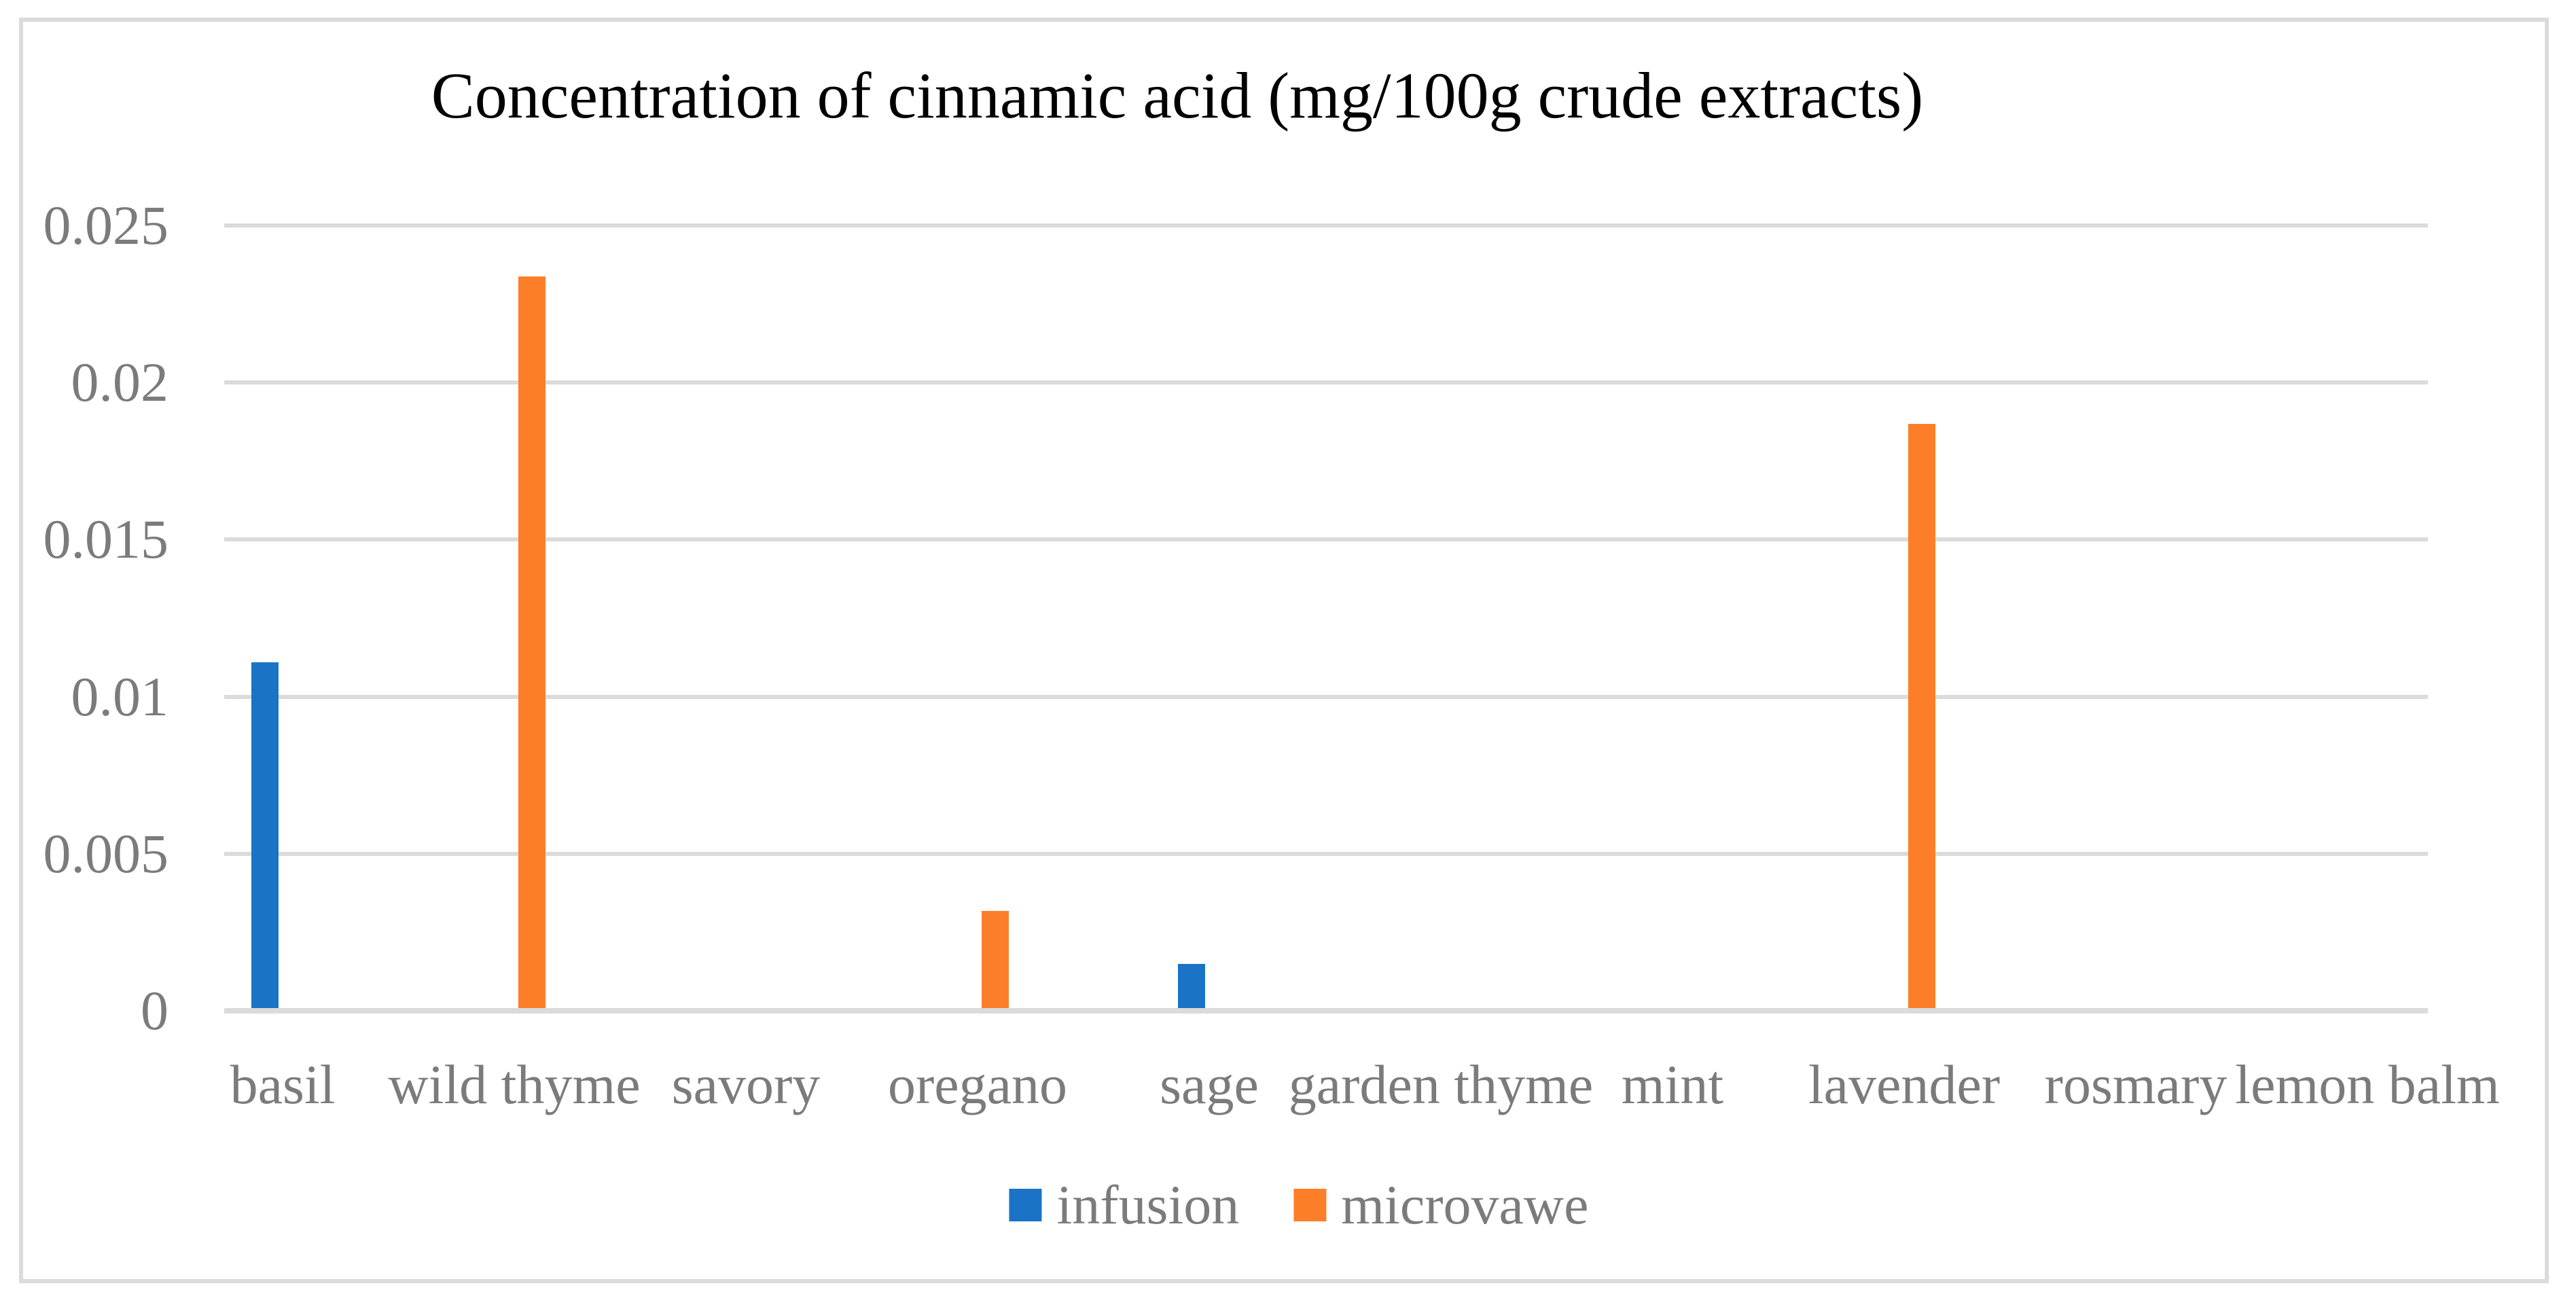  I want to click on legend-label-microvawe: microvawe, so click(1465, 1205).